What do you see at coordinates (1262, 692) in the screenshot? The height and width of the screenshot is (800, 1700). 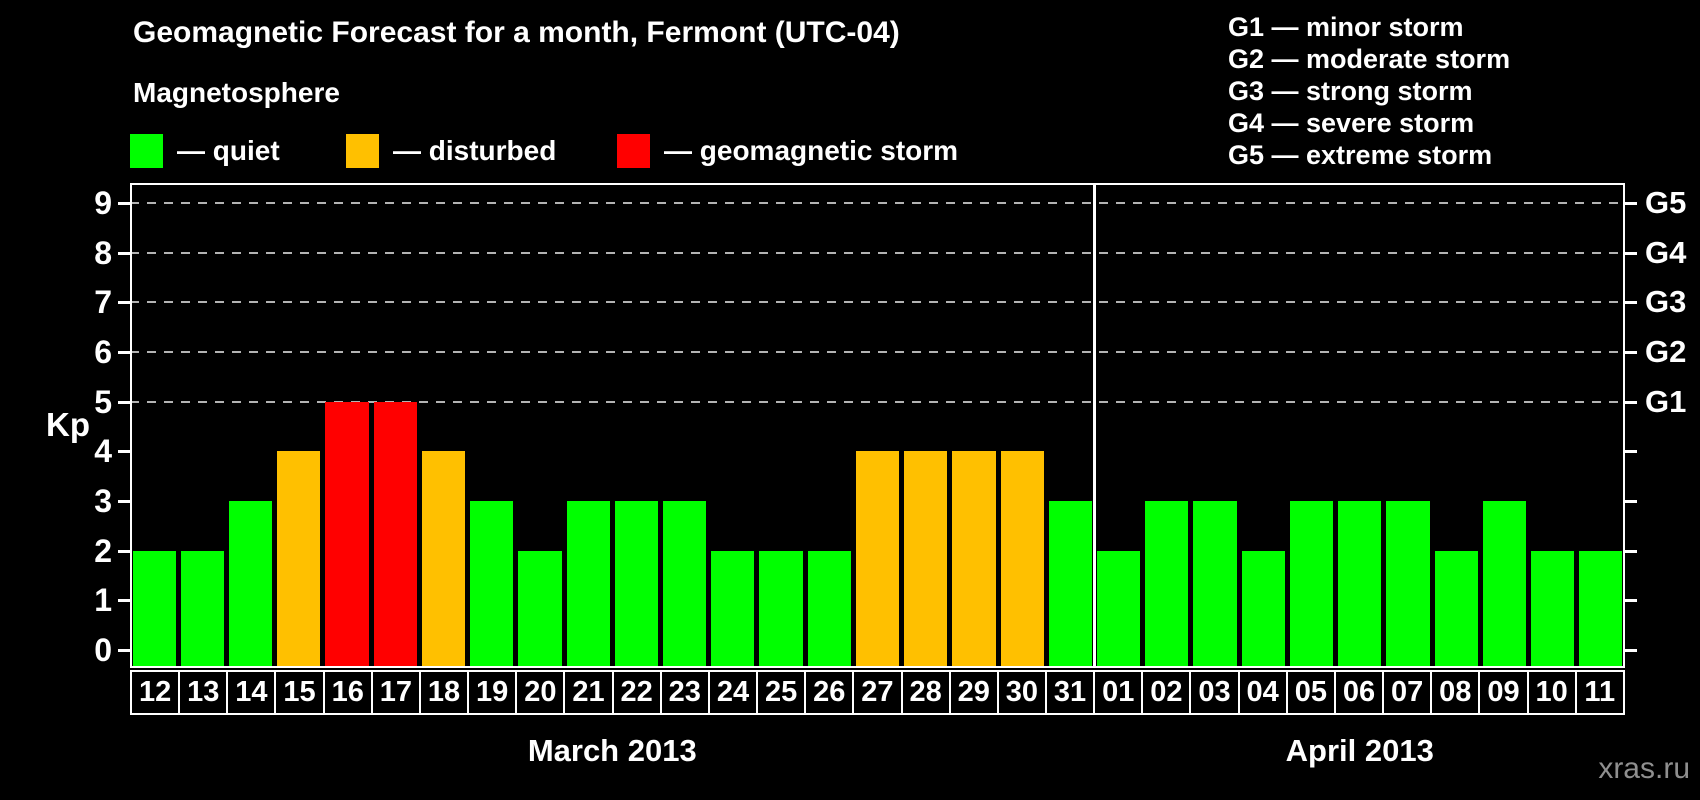 I see `day-label-april-04: 04` at bounding box center [1262, 692].